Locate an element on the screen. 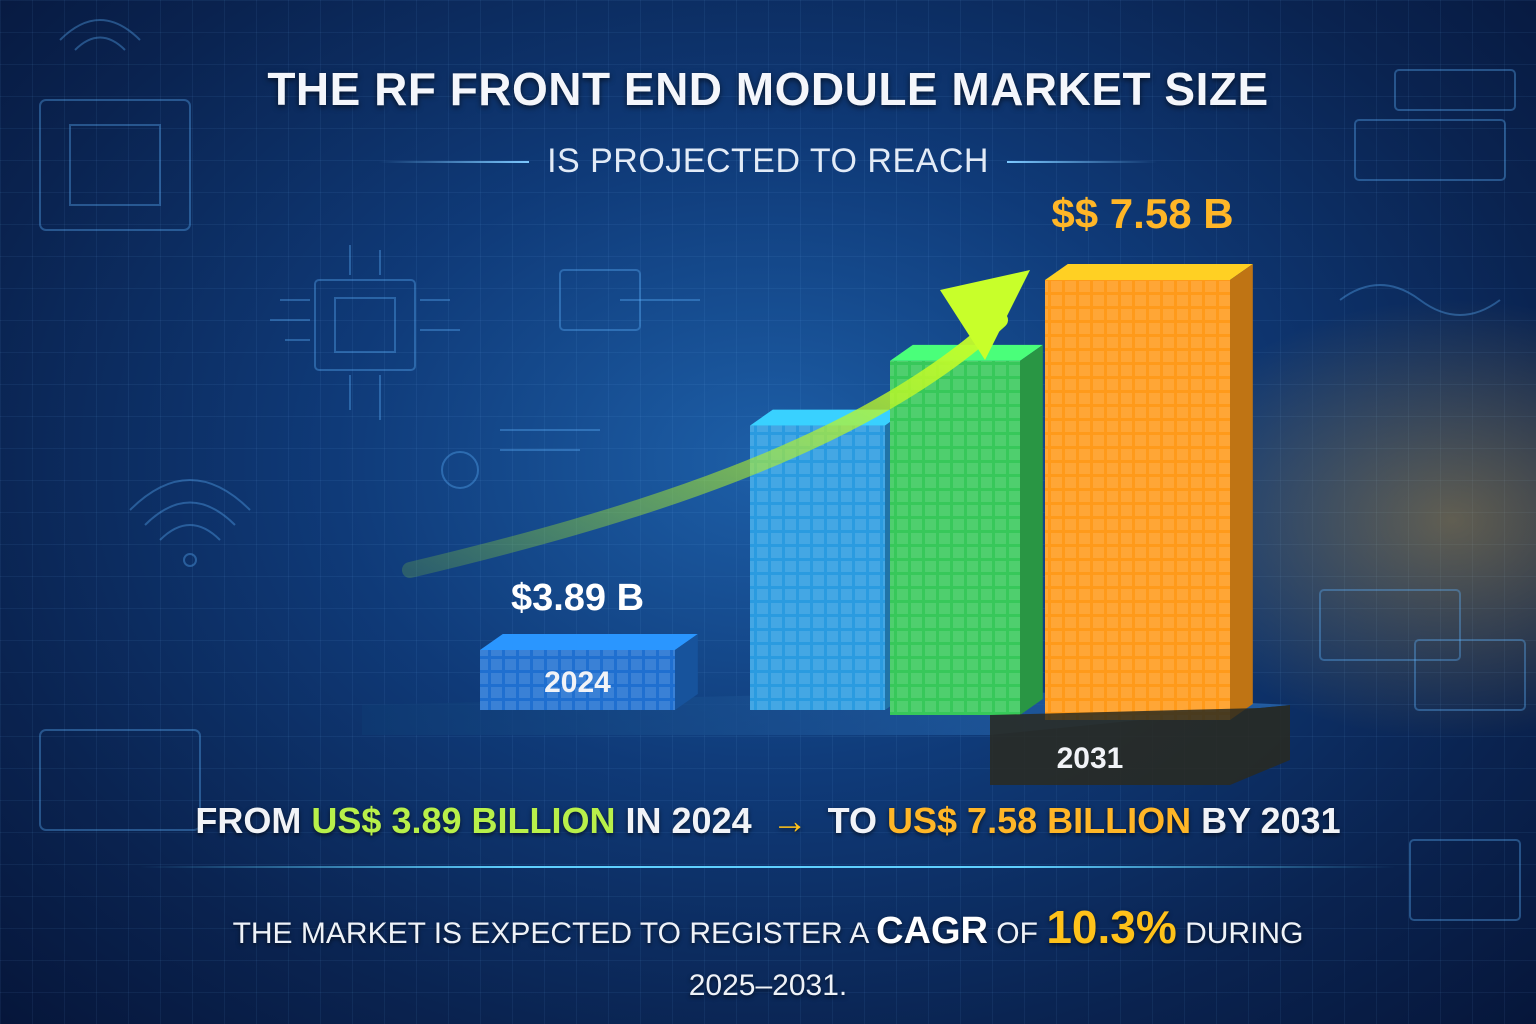  cagr-during: DURING is located at coordinates (1244, 933).